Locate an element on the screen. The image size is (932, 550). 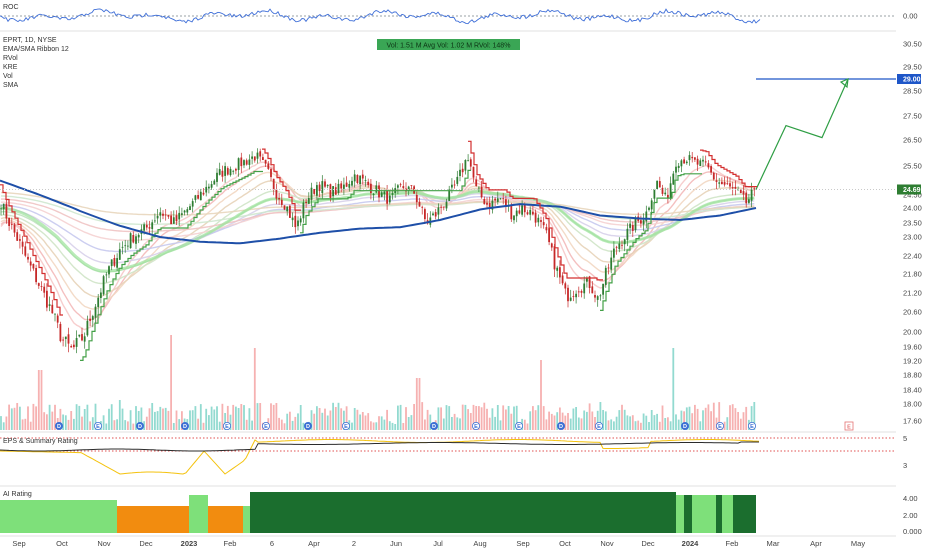
price-tick-label: 20.60 is located at coordinates (912, 312).